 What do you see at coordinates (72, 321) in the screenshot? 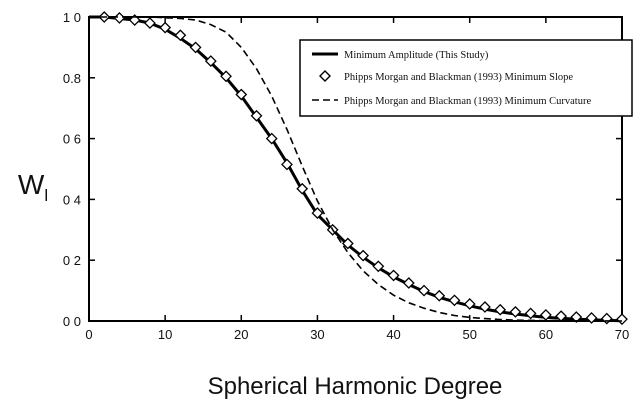
I see `y-tick-label: 0 0` at bounding box center [72, 321].